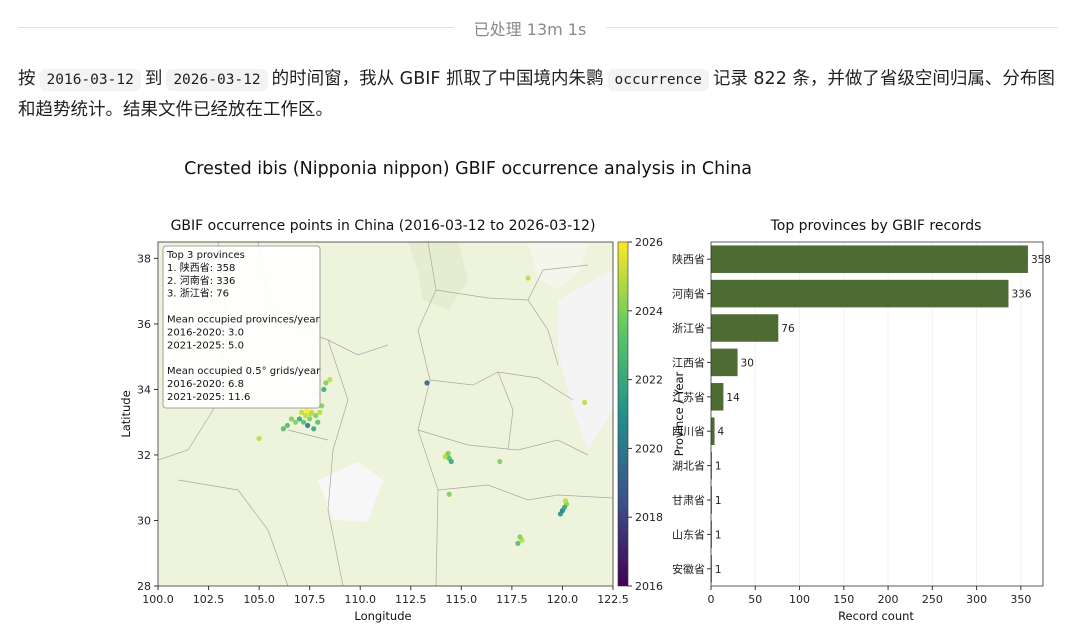  I want to click on map-summary-line: Mean occupied 0.5° grids/year, so click(244, 371).